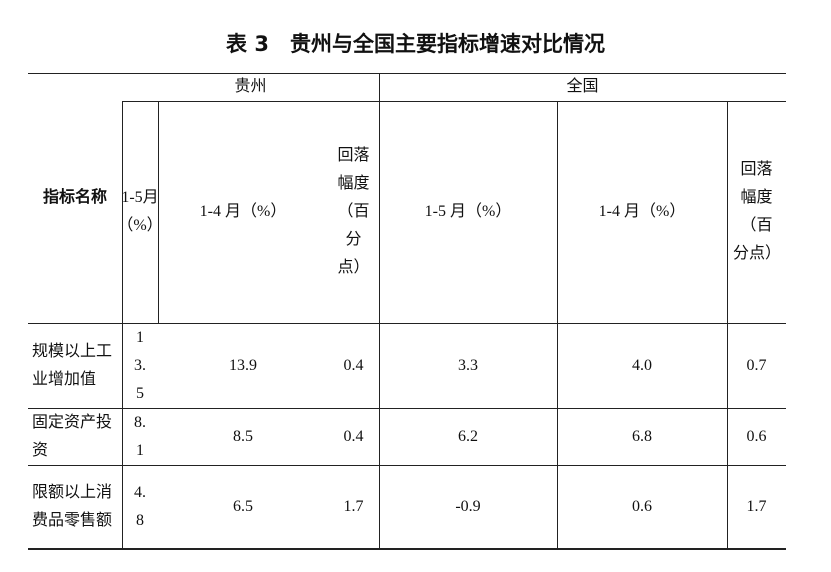  I want to click on column-header: 1-5月（%）, so click(140, 211).